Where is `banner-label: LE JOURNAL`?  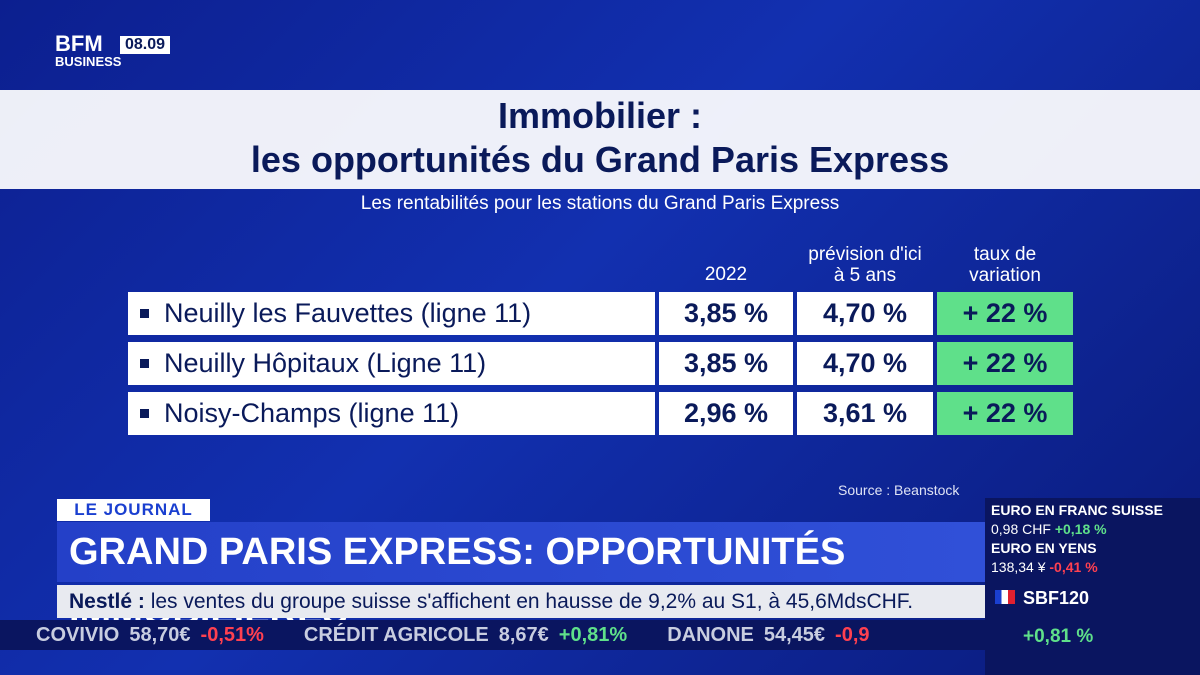 banner-label: LE JOURNAL is located at coordinates (133, 510).